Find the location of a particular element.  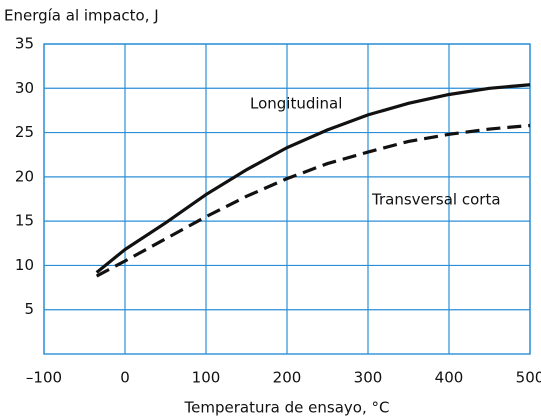

series-label: Transversal corta is located at coordinates (436, 200).